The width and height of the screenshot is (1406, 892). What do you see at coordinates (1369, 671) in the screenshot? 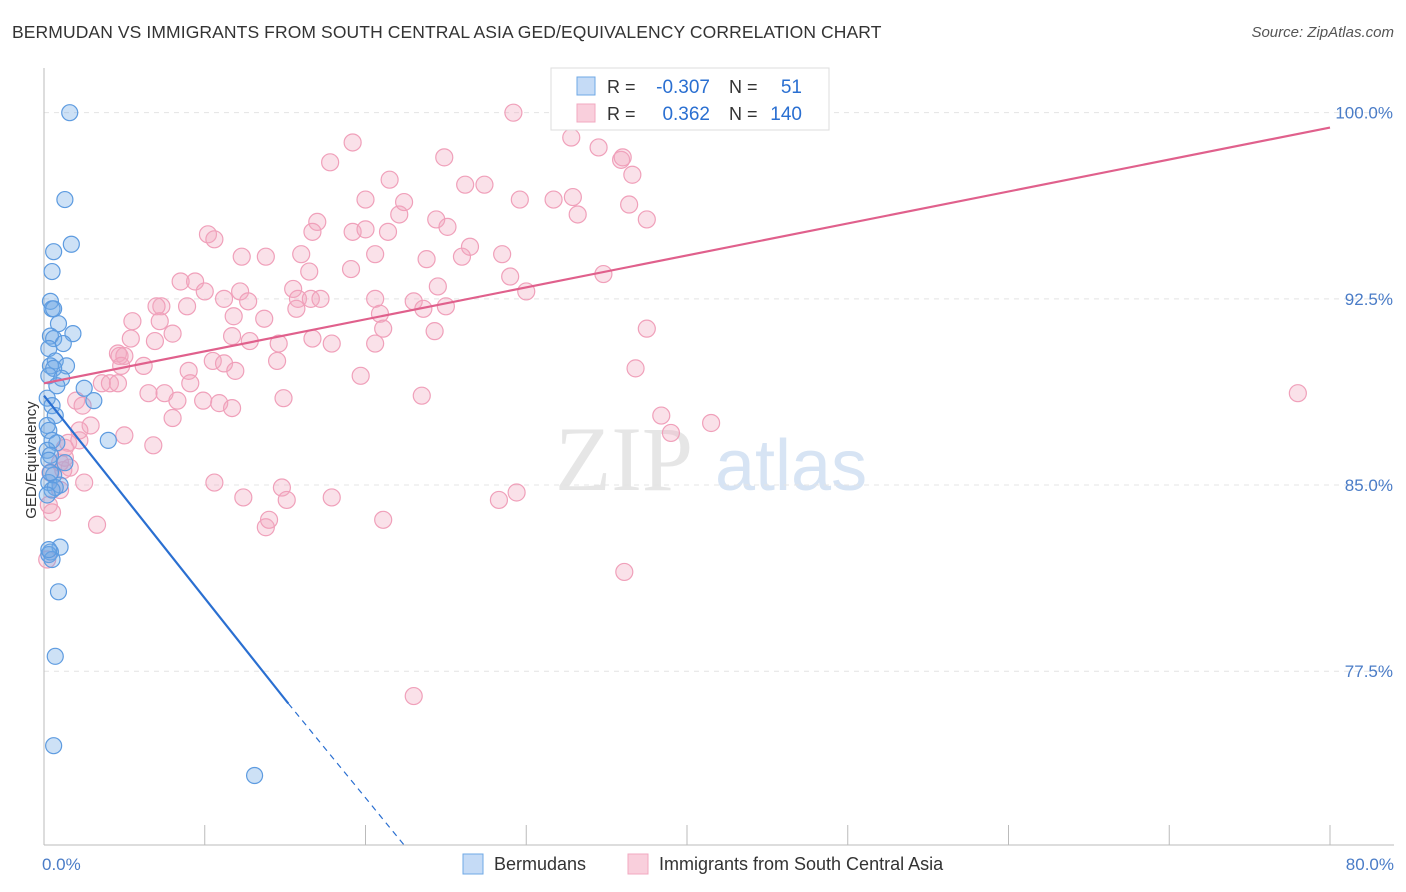
I see `y-tick-label-3: 77.5%` at bounding box center [1369, 671].